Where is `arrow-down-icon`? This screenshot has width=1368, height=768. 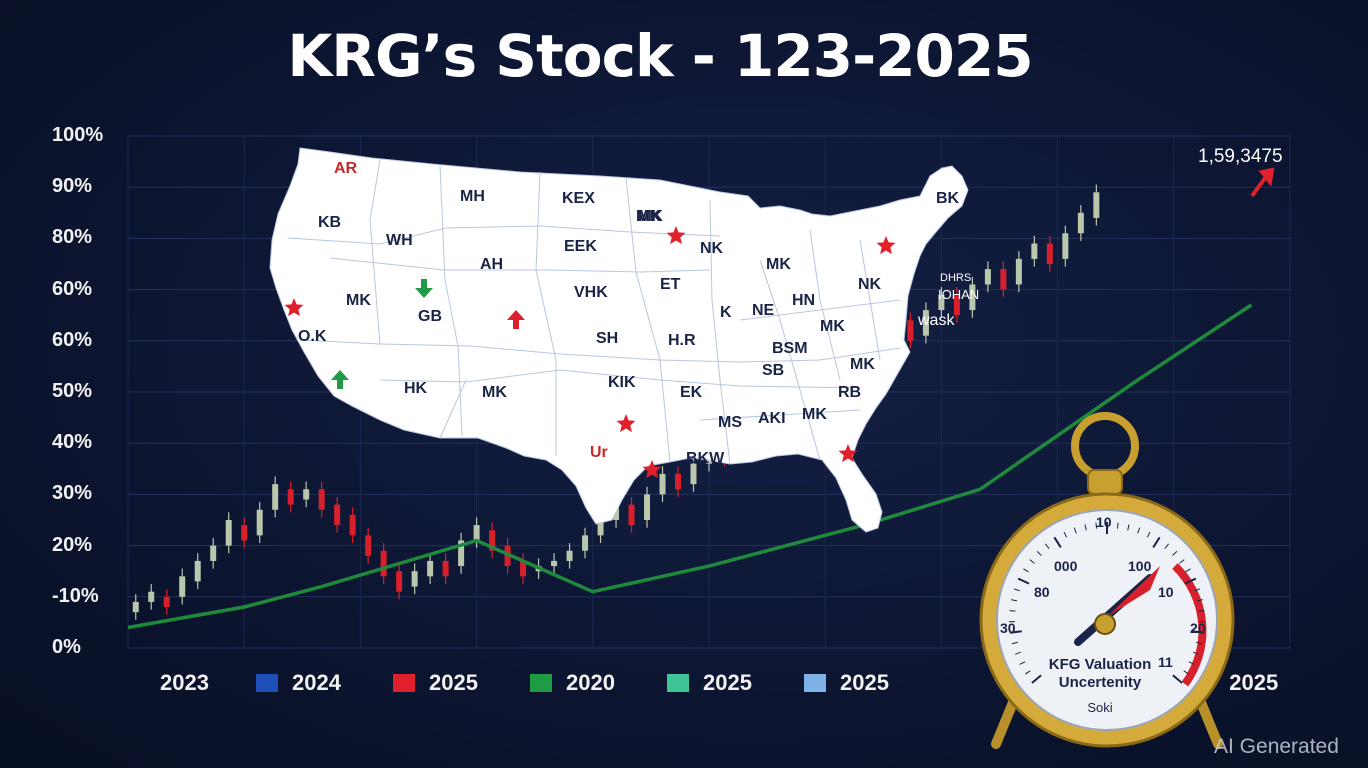
arrow-down-icon is located at coordinates (340, 379).